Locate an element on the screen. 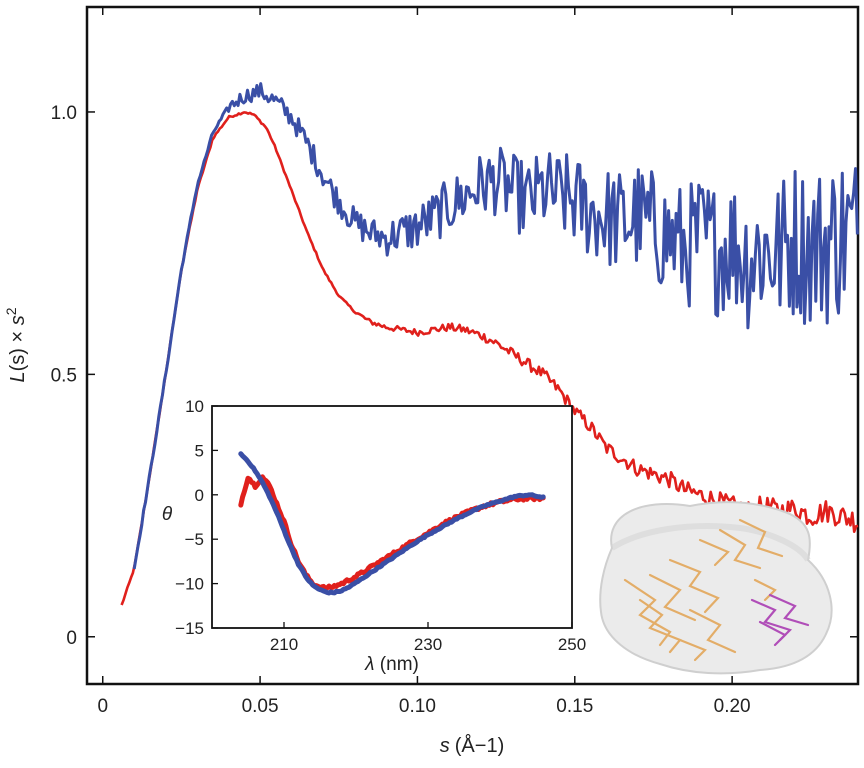  main-y-axis-times: × is located at coordinates (18, 336).